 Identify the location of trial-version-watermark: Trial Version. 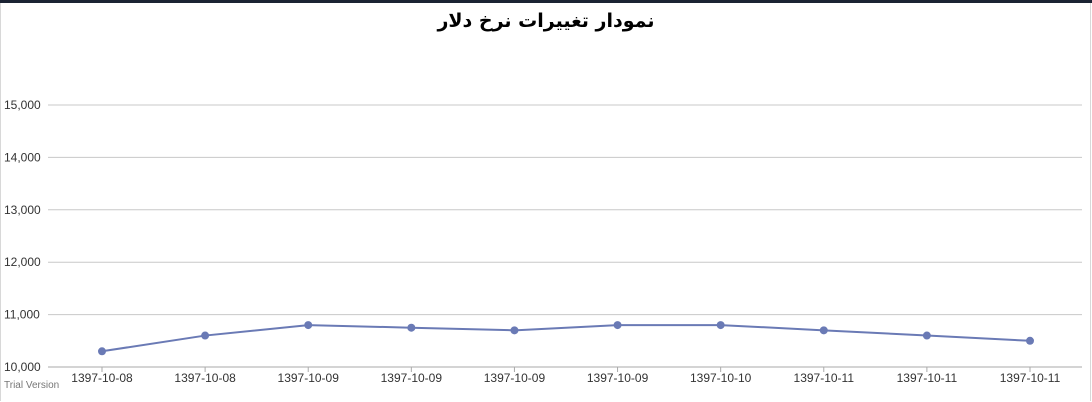
(32, 385).